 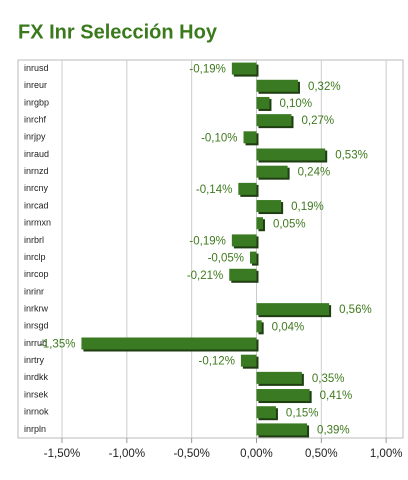 I want to click on x-tick-label: 0,00%, so click(x=256, y=454).